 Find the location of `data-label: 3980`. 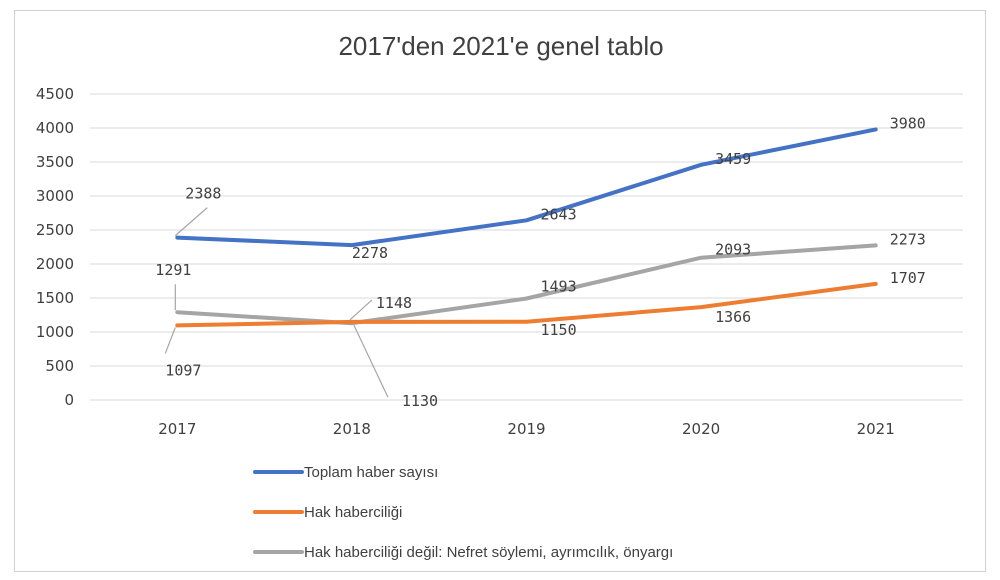

data-label: 3980 is located at coordinates (908, 123).